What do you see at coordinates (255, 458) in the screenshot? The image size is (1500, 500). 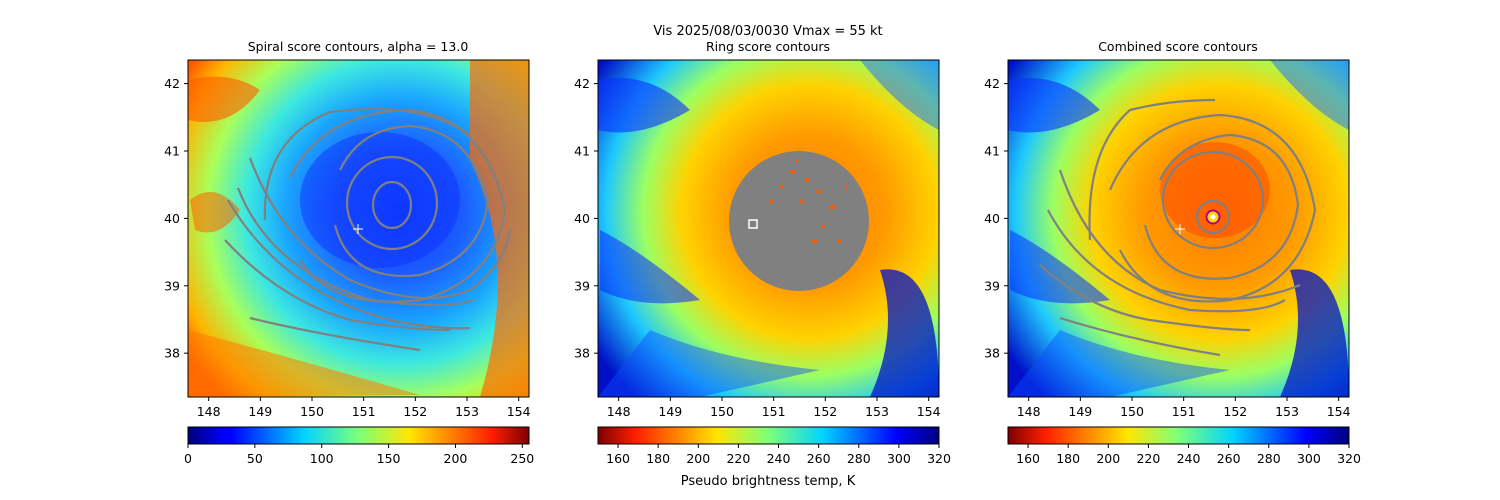 I see `colorbar-tick-label: 50` at bounding box center [255, 458].